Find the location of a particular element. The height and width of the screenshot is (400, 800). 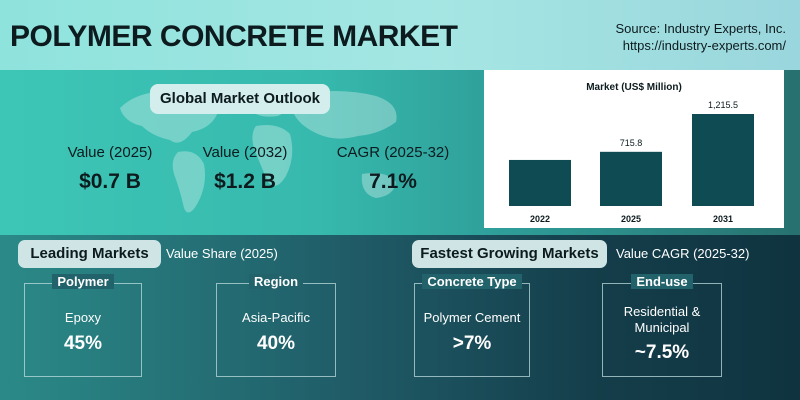

metric-value-2032: Value (2032) $1.2 B is located at coordinates (245, 169).